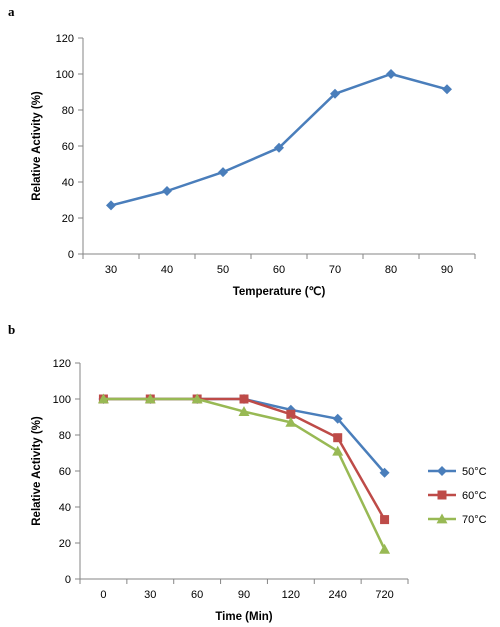 The height and width of the screenshot is (627, 500). I want to click on x-tick-label: 0, so click(103, 595).